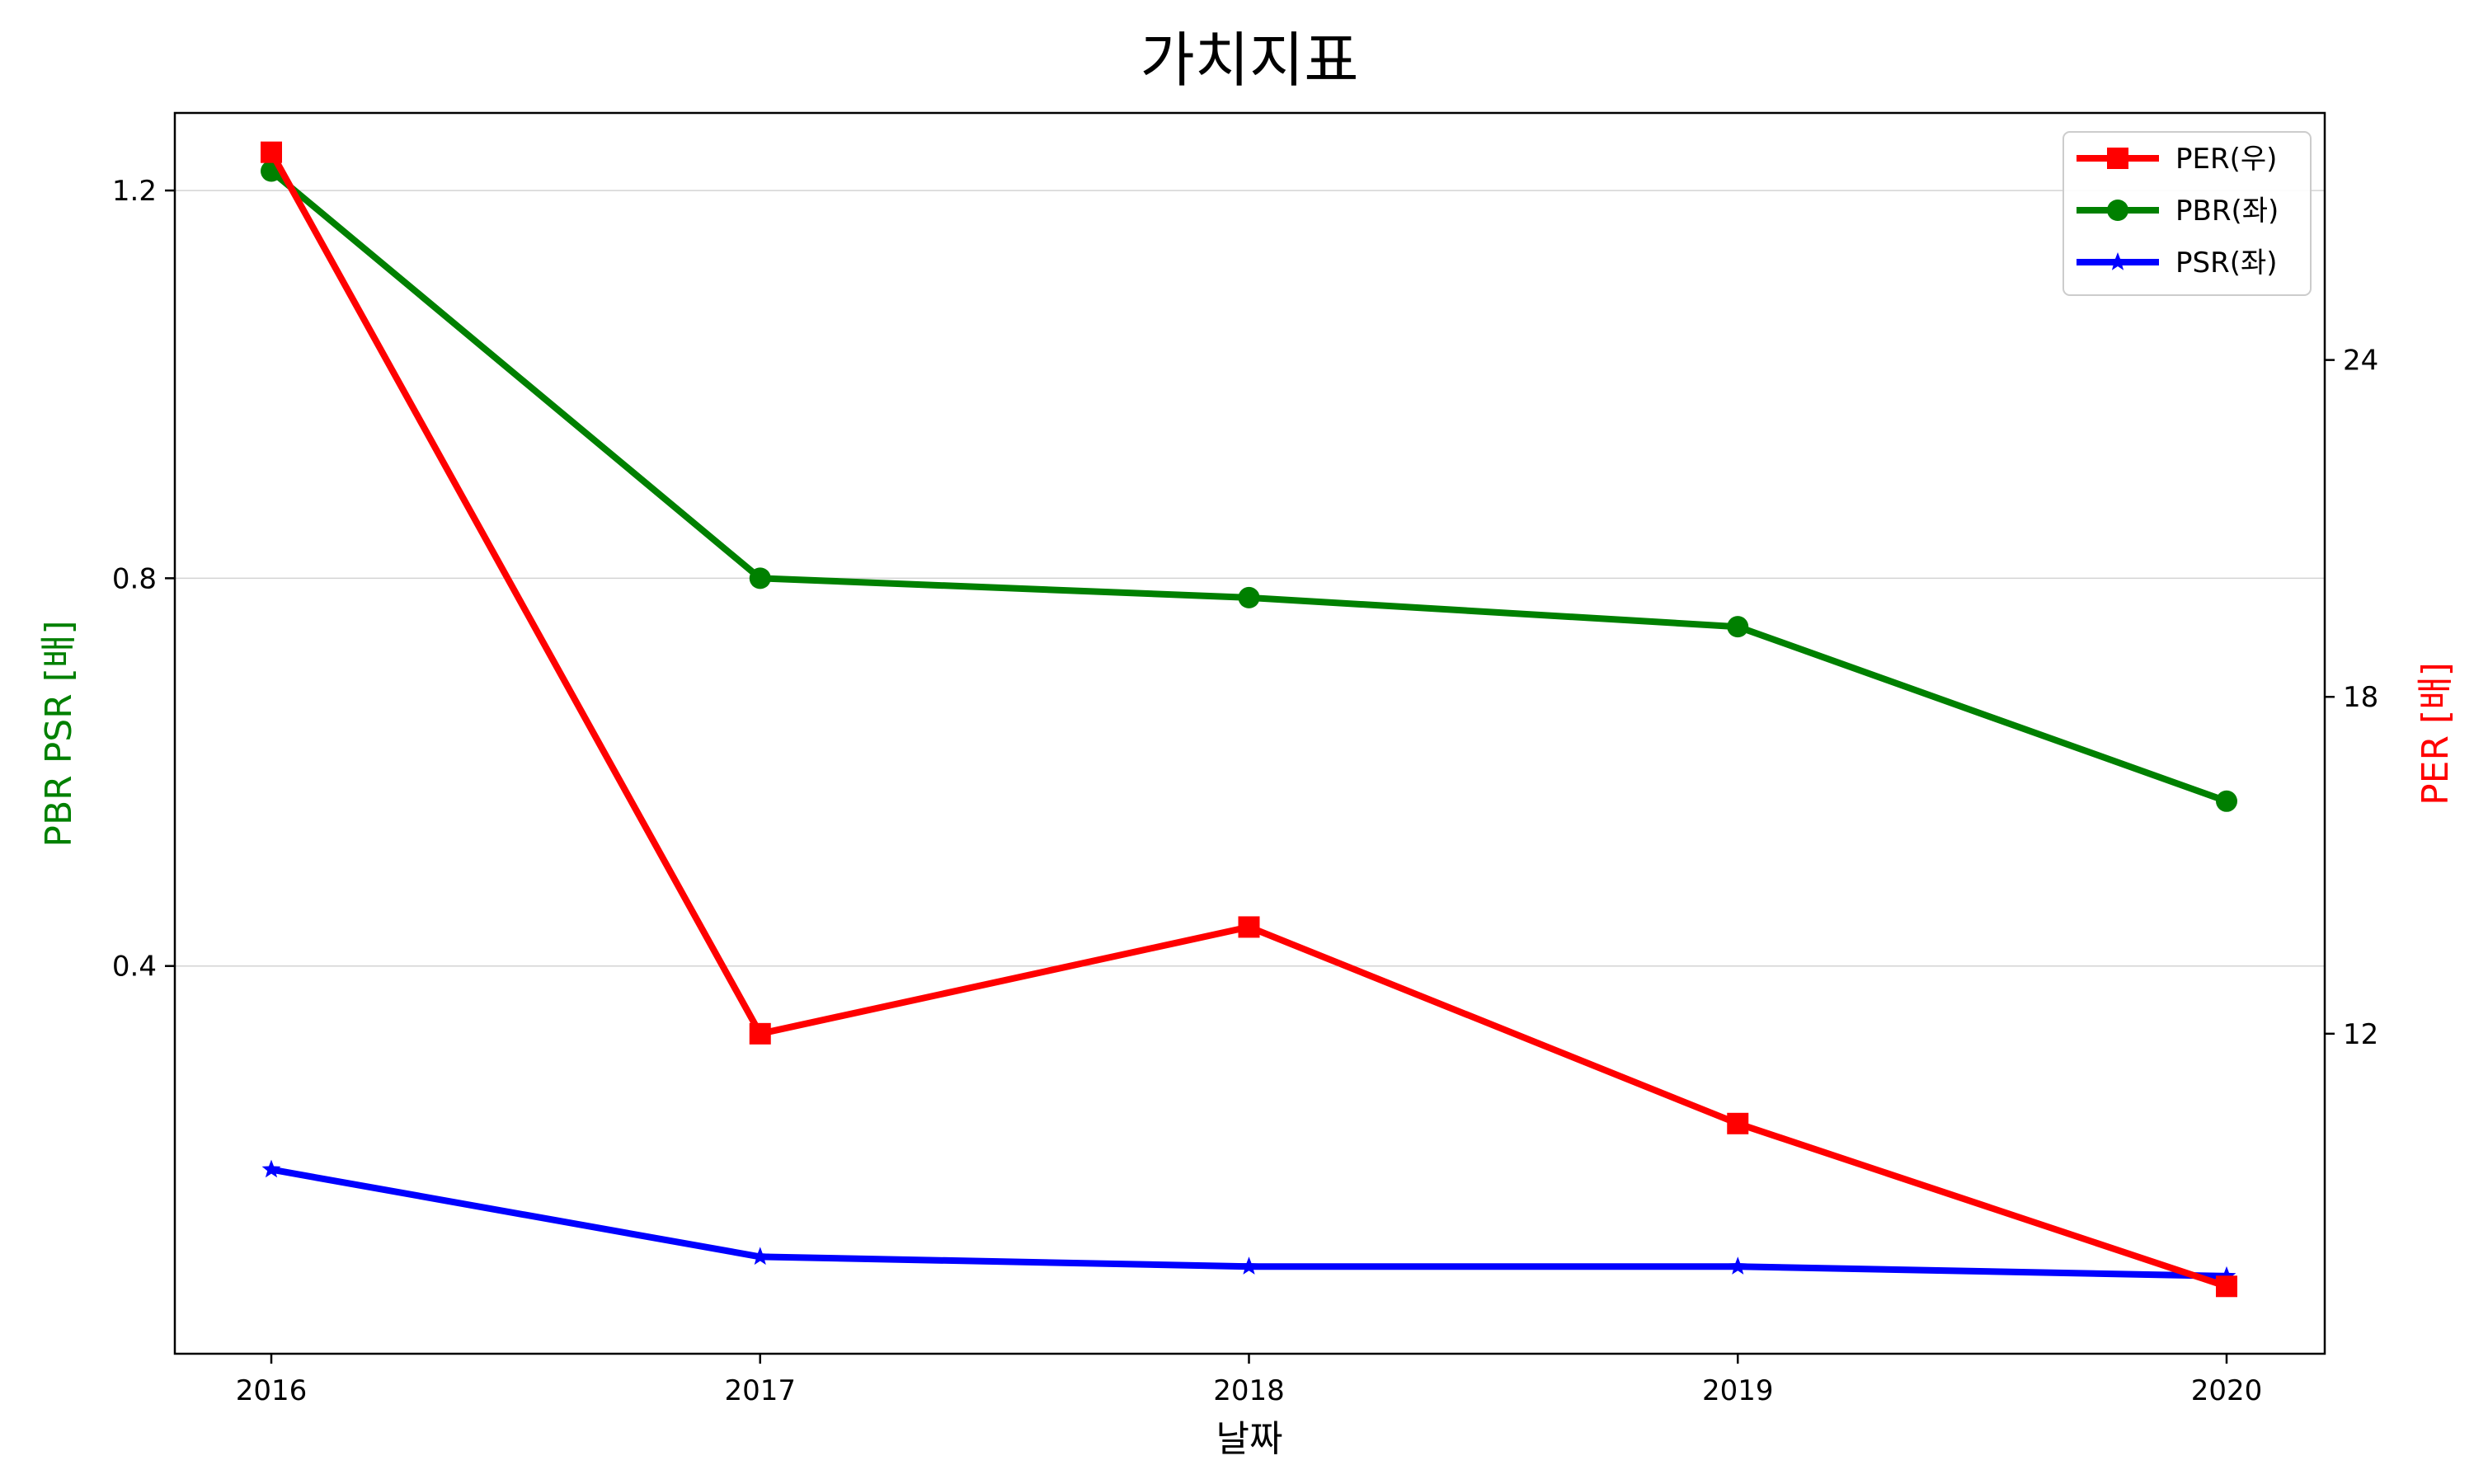 The height and width of the screenshot is (1484, 2474). What do you see at coordinates (2227, 212) in the screenshot?
I see `legend-label: PBR(좌)` at bounding box center [2227, 212].